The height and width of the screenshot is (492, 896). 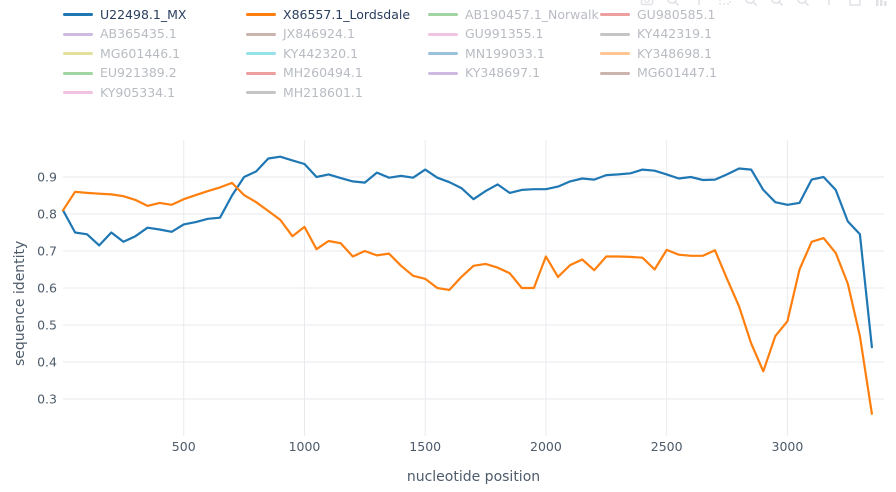 I want to click on zoom-in-icon, so click(x=777, y=3).